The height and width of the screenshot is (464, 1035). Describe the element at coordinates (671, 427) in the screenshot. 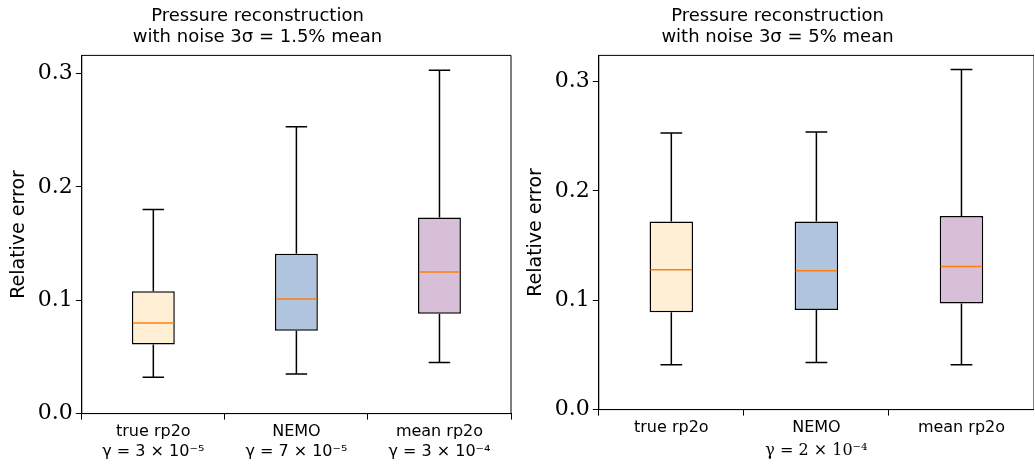

I see `x-tick-label: true rp2o` at that location.